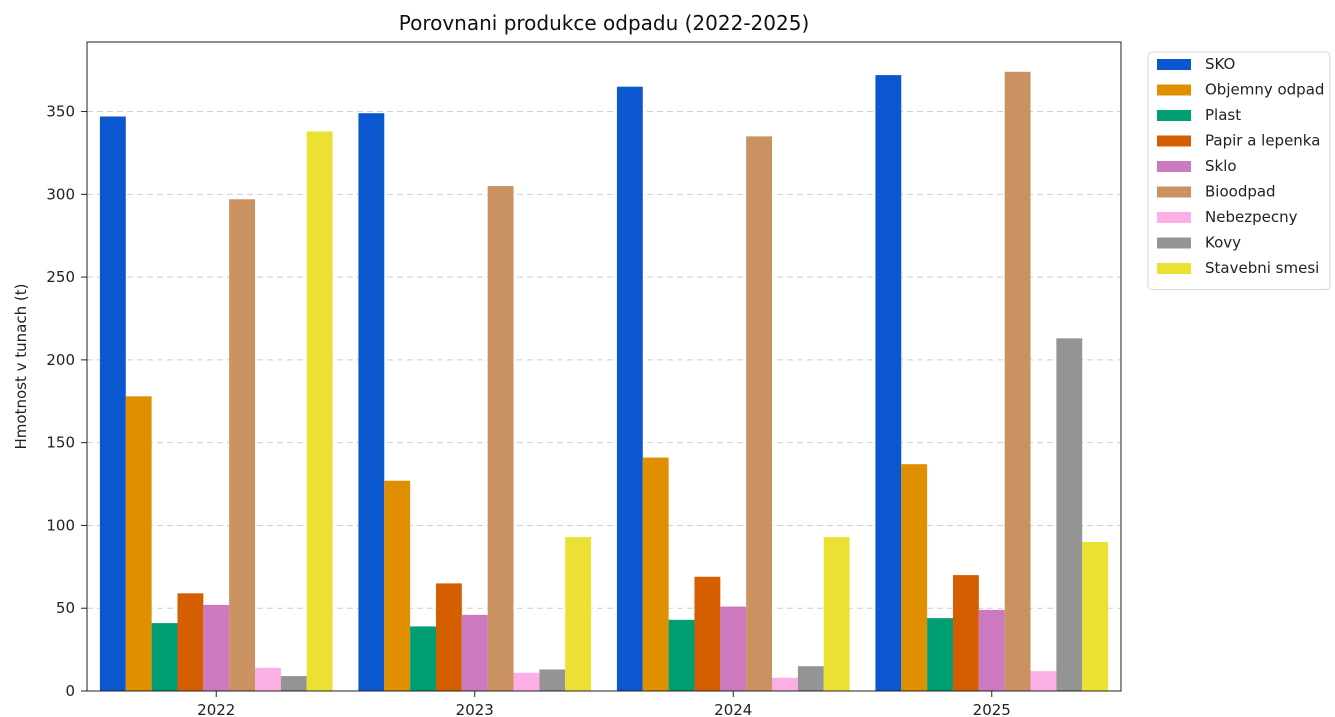  I want to click on bar-2025-papir-a-lepenka, so click(965, 633).